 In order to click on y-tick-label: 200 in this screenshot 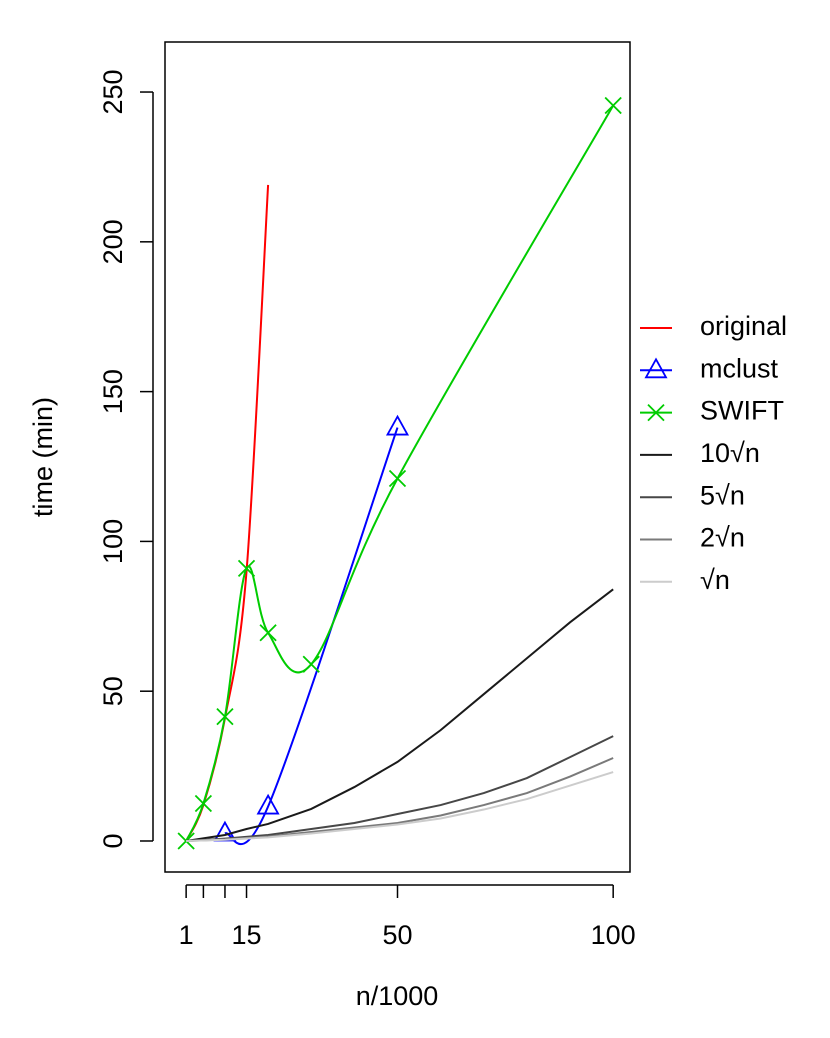, I will do `click(113, 241)`.